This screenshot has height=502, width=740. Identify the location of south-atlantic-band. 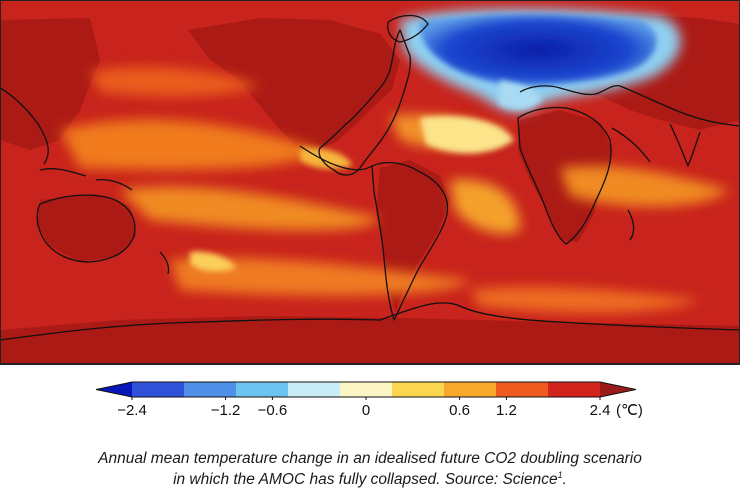
(485, 206).